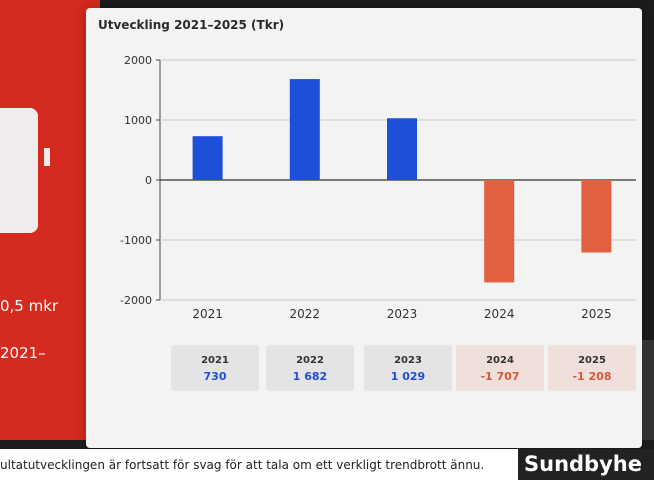 The width and height of the screenshot is (654, 480). I want to click on bar-2022, so click(304, 129).